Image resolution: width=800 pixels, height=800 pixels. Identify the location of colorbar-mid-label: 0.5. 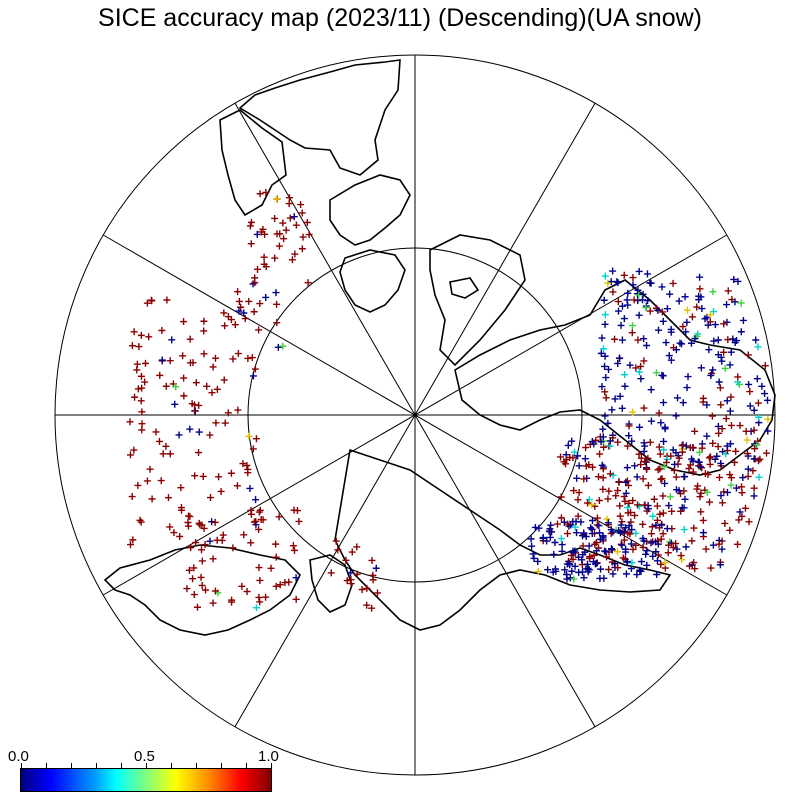
(144, 756).